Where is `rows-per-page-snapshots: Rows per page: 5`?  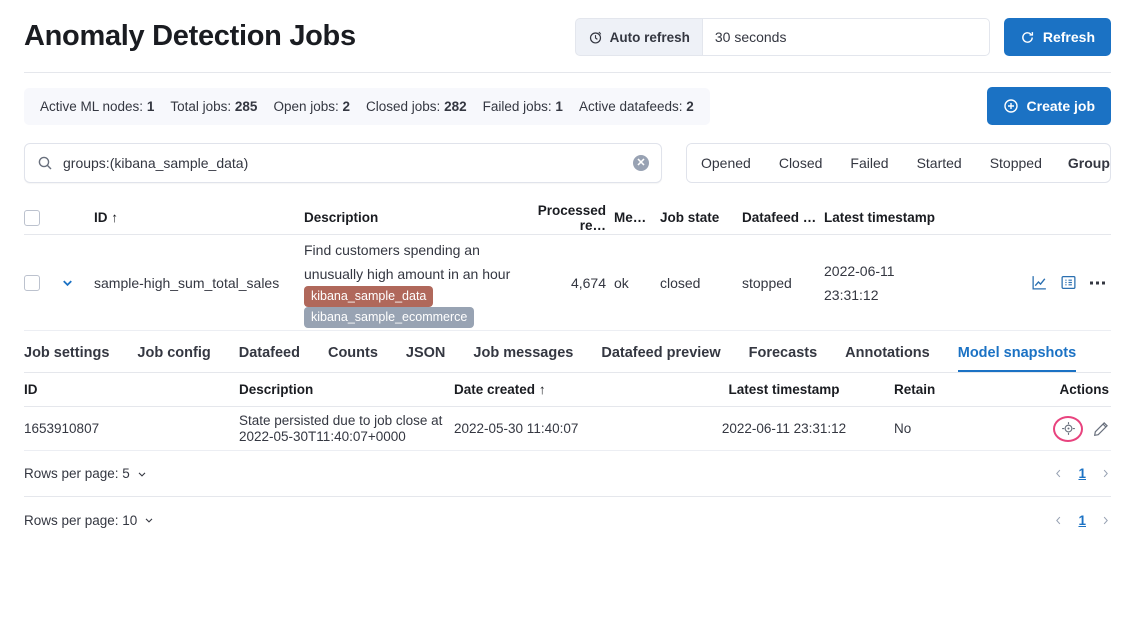
rows-per-page-snapshots: Rows per page: 5 is located at coordinates (86, 473).